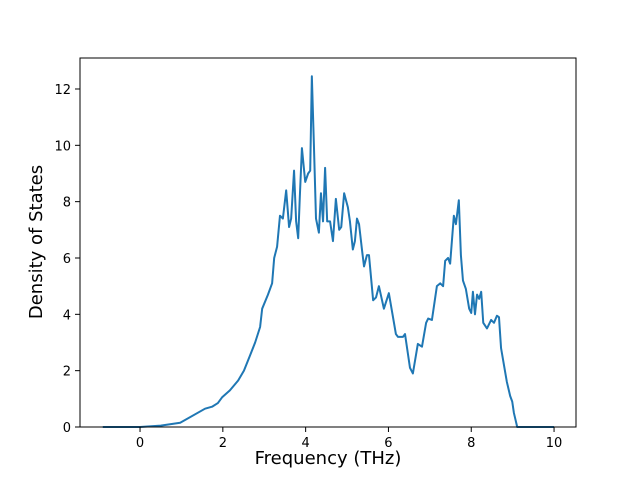  What do you see at coordinates (328, 458) in the screenshot?
I see `x-axis-label: Frequency (THz)` at bounding box center [328, 458].